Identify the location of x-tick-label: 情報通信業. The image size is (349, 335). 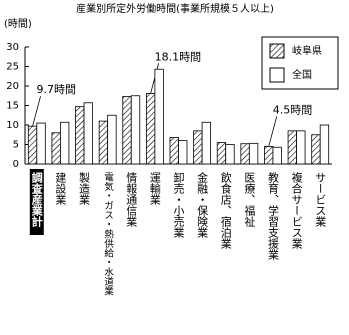
(131, 199).